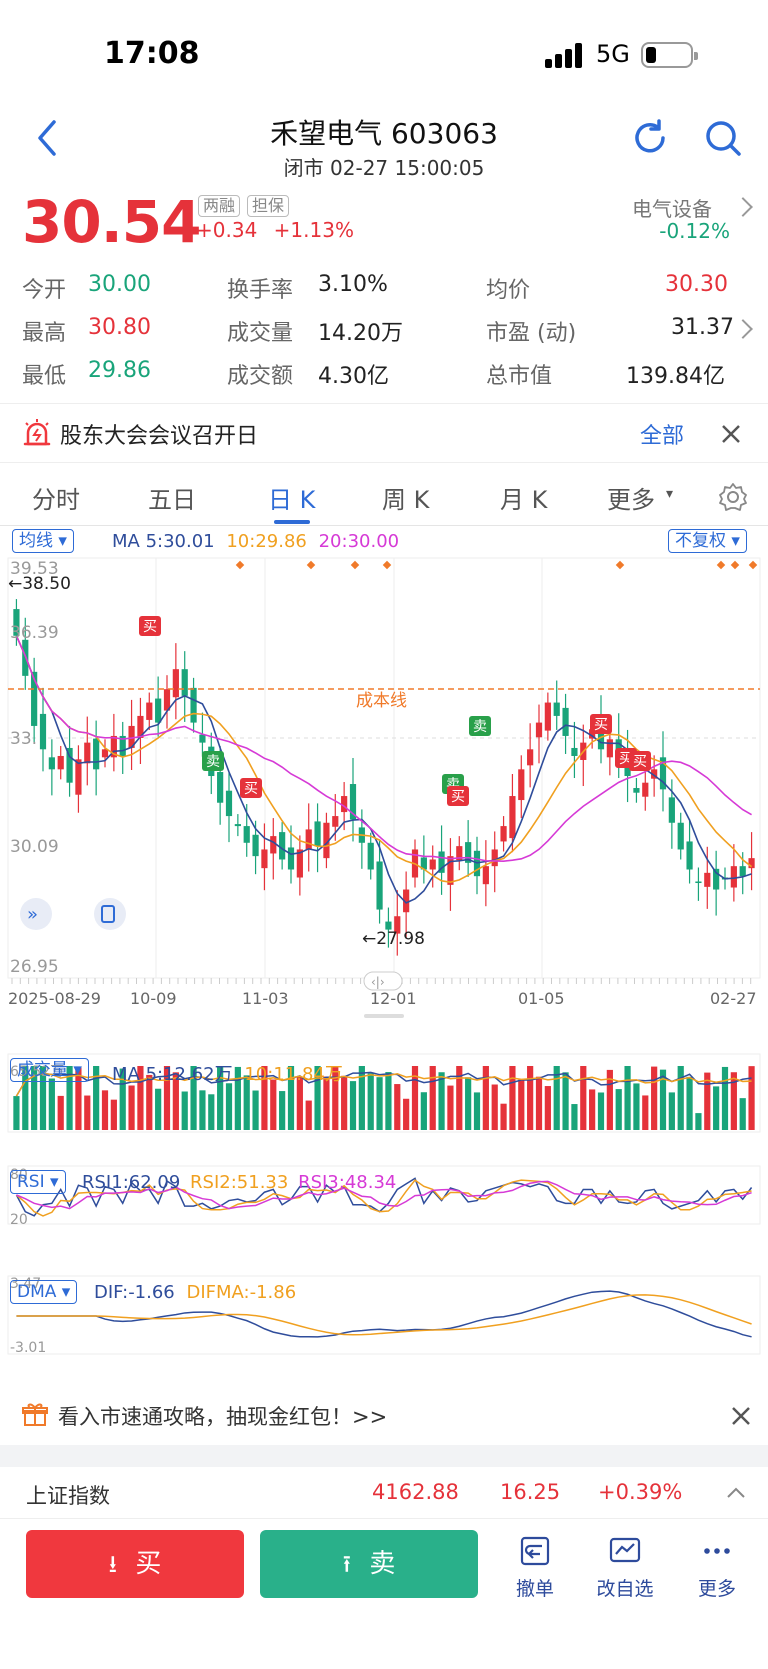  I want to click on sector-link: 电气设备, so click(672, 209).